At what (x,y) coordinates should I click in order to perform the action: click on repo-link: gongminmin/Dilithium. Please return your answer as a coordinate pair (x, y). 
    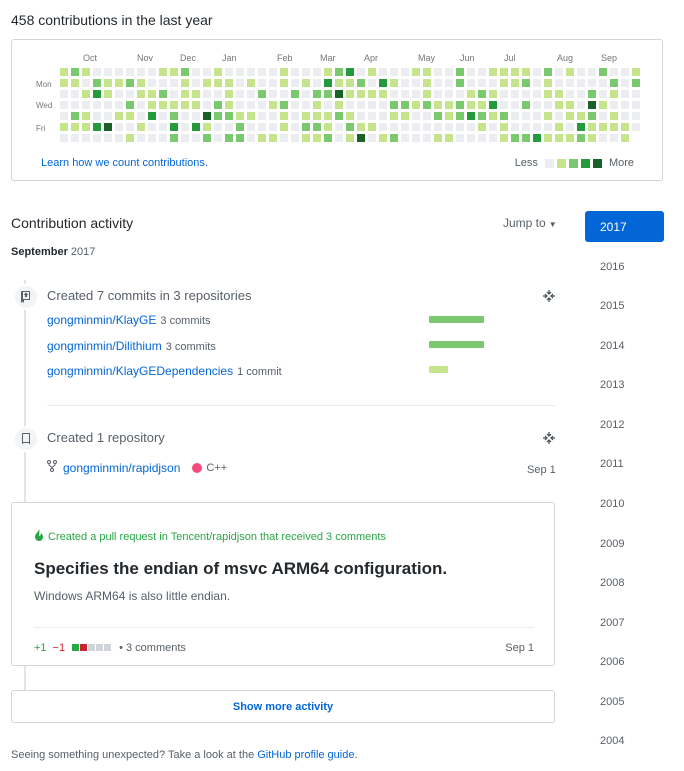
    Looking at the image, I should click on (104, 346).